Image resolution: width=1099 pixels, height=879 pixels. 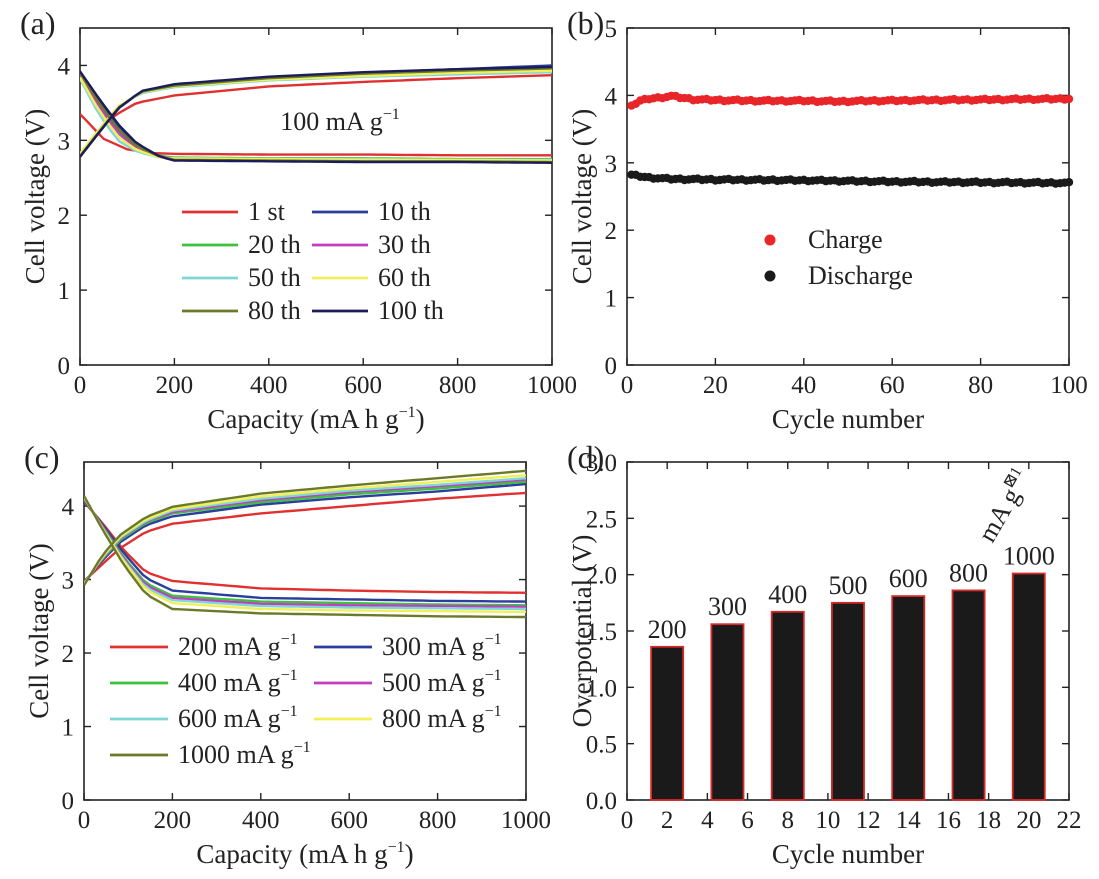 What do you see at coordinates (601, 519) in the screenshot?
I see `y-tick-label: 2.5` at bounding box center [601, 519].